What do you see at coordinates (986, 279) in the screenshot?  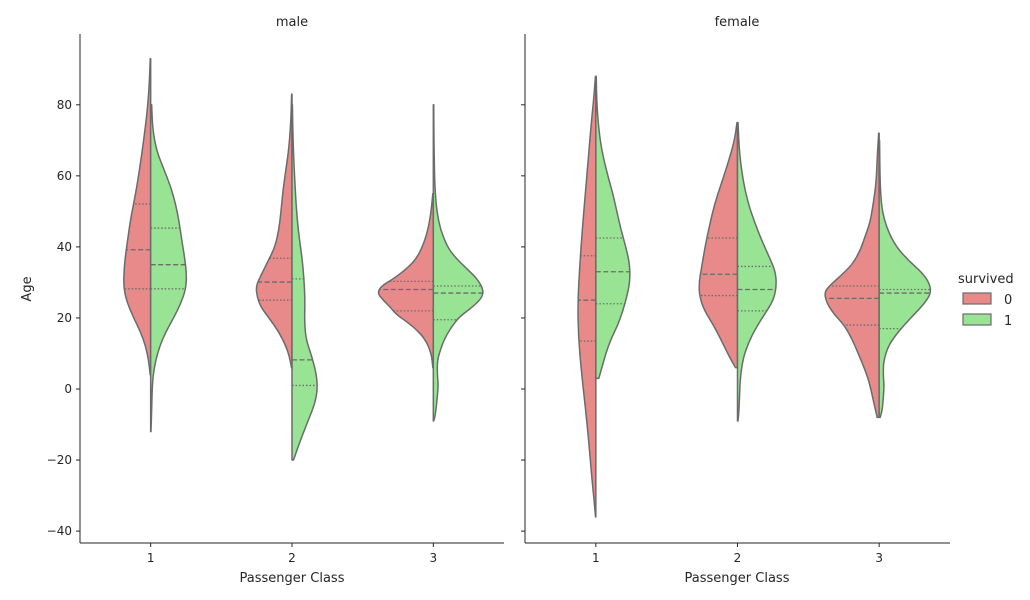 I see `legend-title: survived` at bounding box center [986, 279].